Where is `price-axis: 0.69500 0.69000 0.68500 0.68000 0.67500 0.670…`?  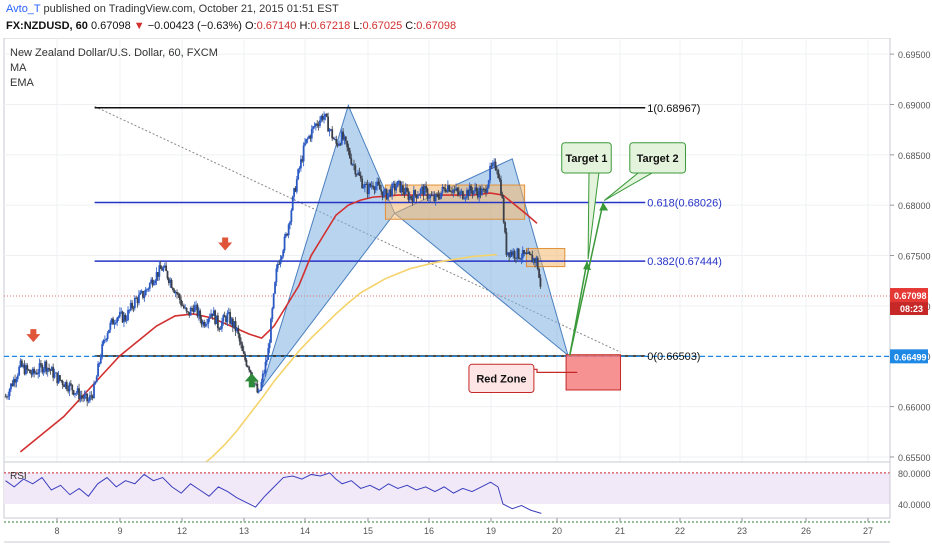
price-axis: 0.69500 0.69000 0.68500 0.68000 0.67500 0.670… is located at coordinates (910, 251).